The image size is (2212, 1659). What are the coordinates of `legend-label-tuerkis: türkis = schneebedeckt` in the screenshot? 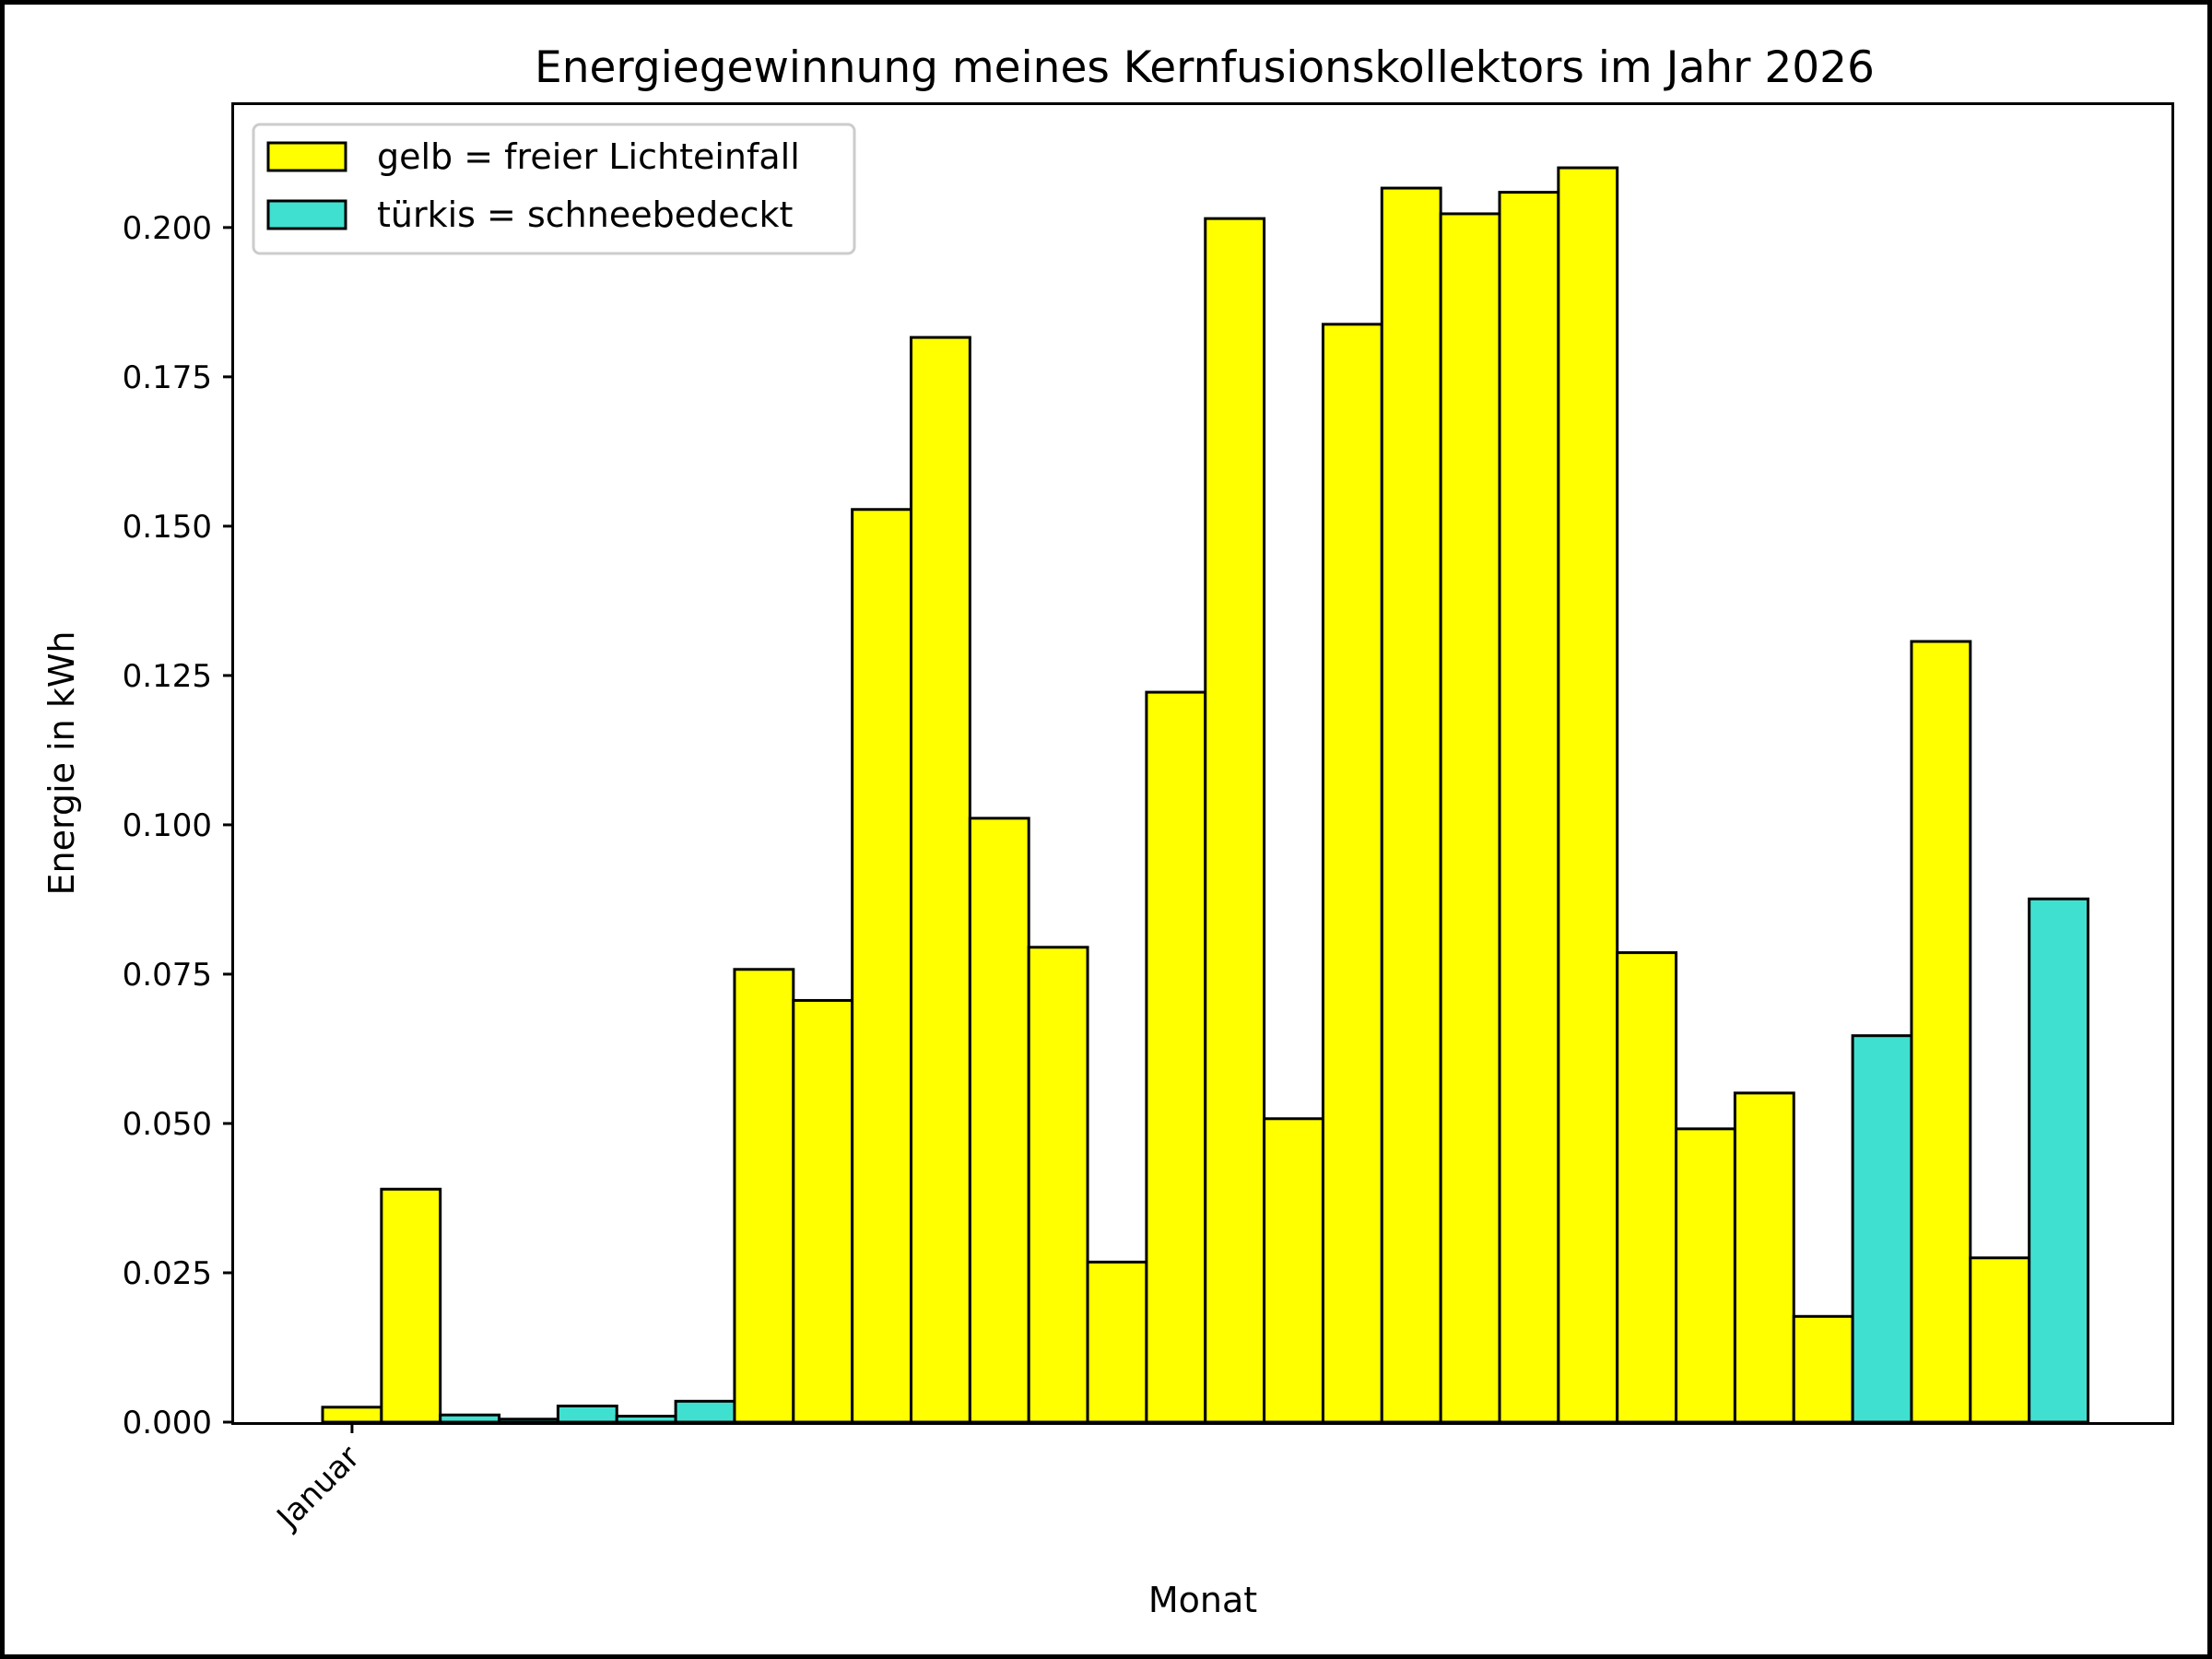 It's located at (585, 214).